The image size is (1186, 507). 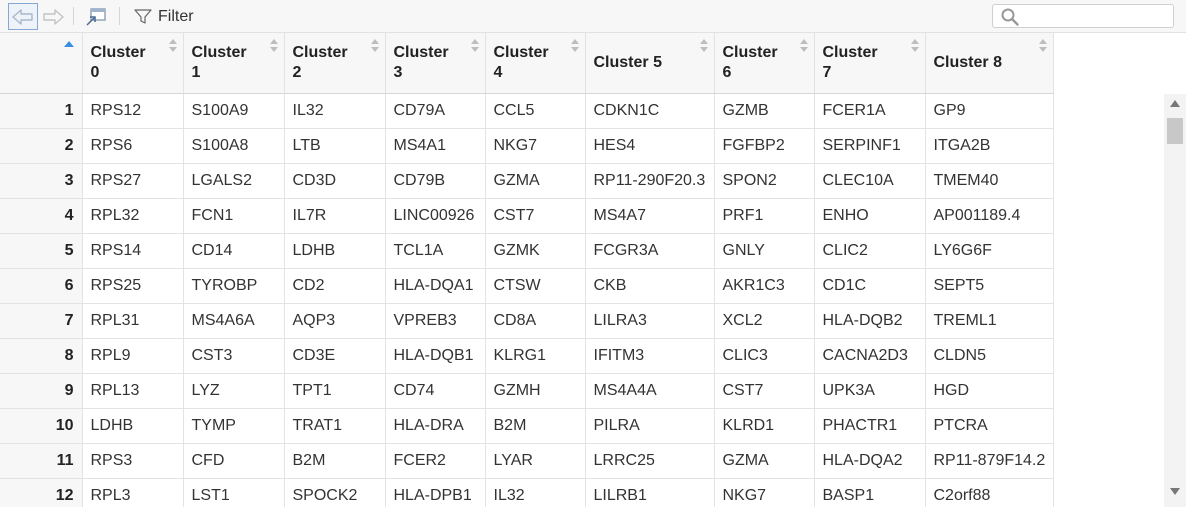 I want to click on table-cell: ENHO, so click(x=870, y=216).